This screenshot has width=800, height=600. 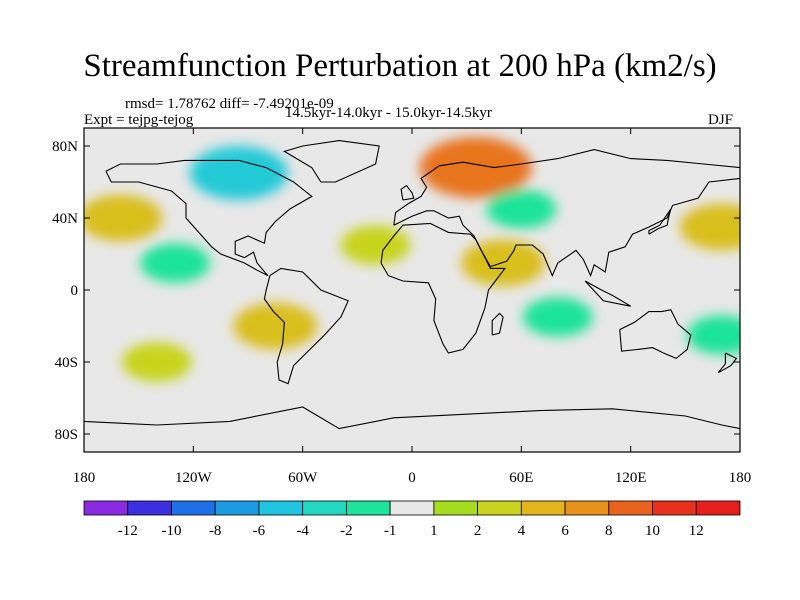 I want to click on coastline-africa, so click(x=443, y=288).